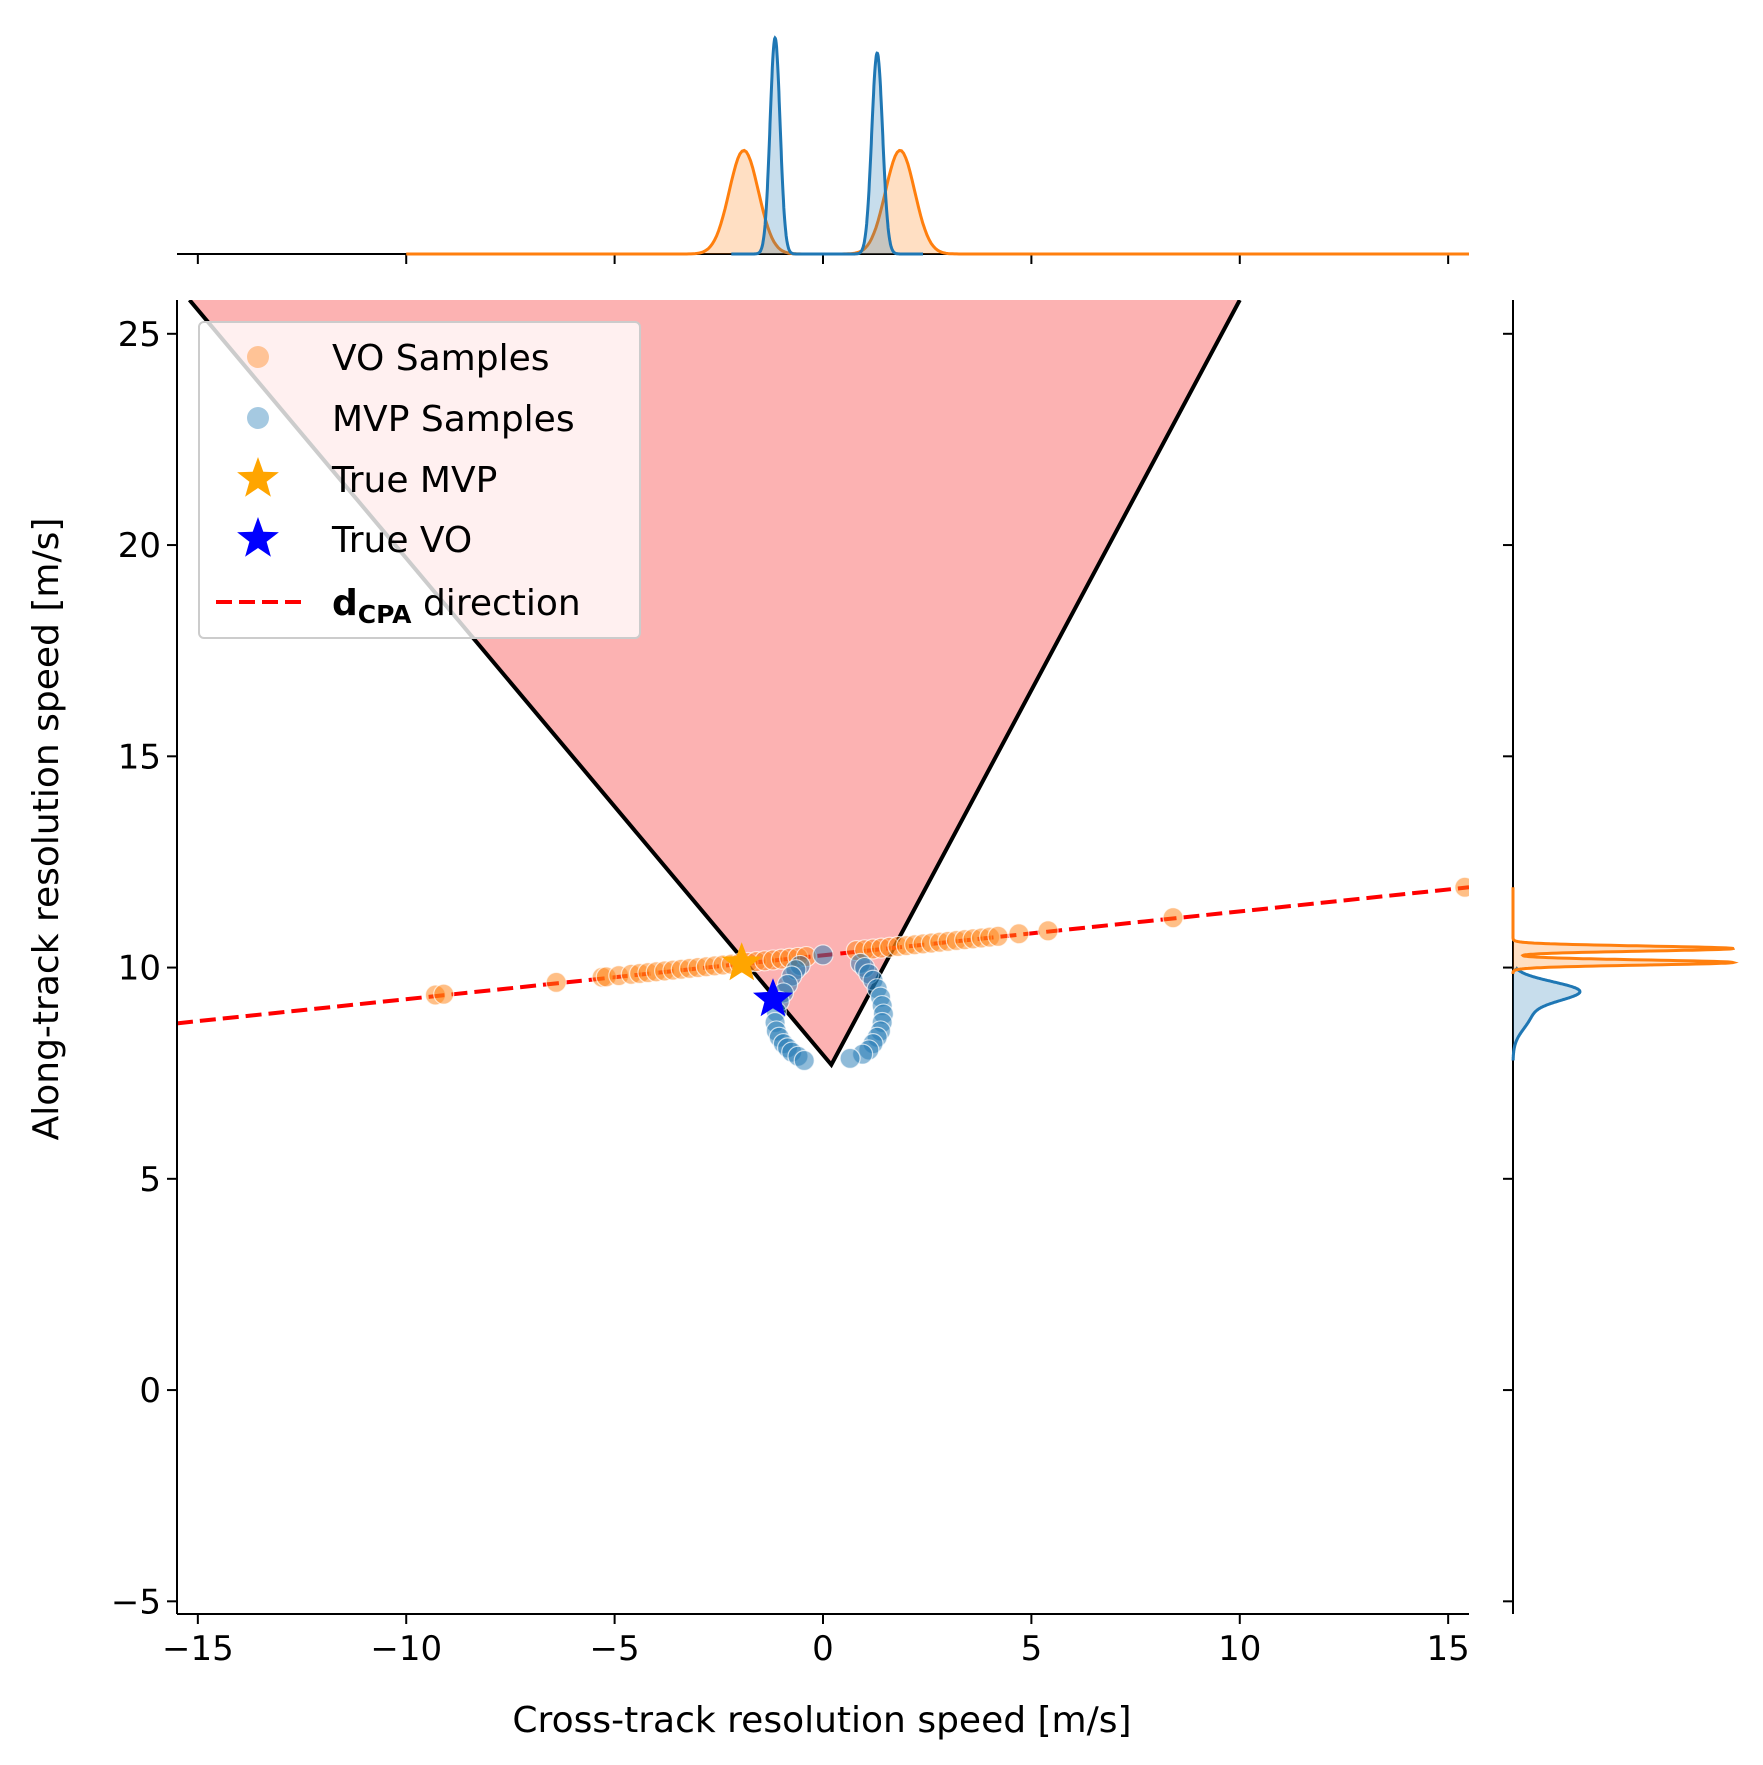 Image resolution: width=1763 pixels, height=1765 pixels. I want to click on x-tick-label: −10, so click(406, 1649).